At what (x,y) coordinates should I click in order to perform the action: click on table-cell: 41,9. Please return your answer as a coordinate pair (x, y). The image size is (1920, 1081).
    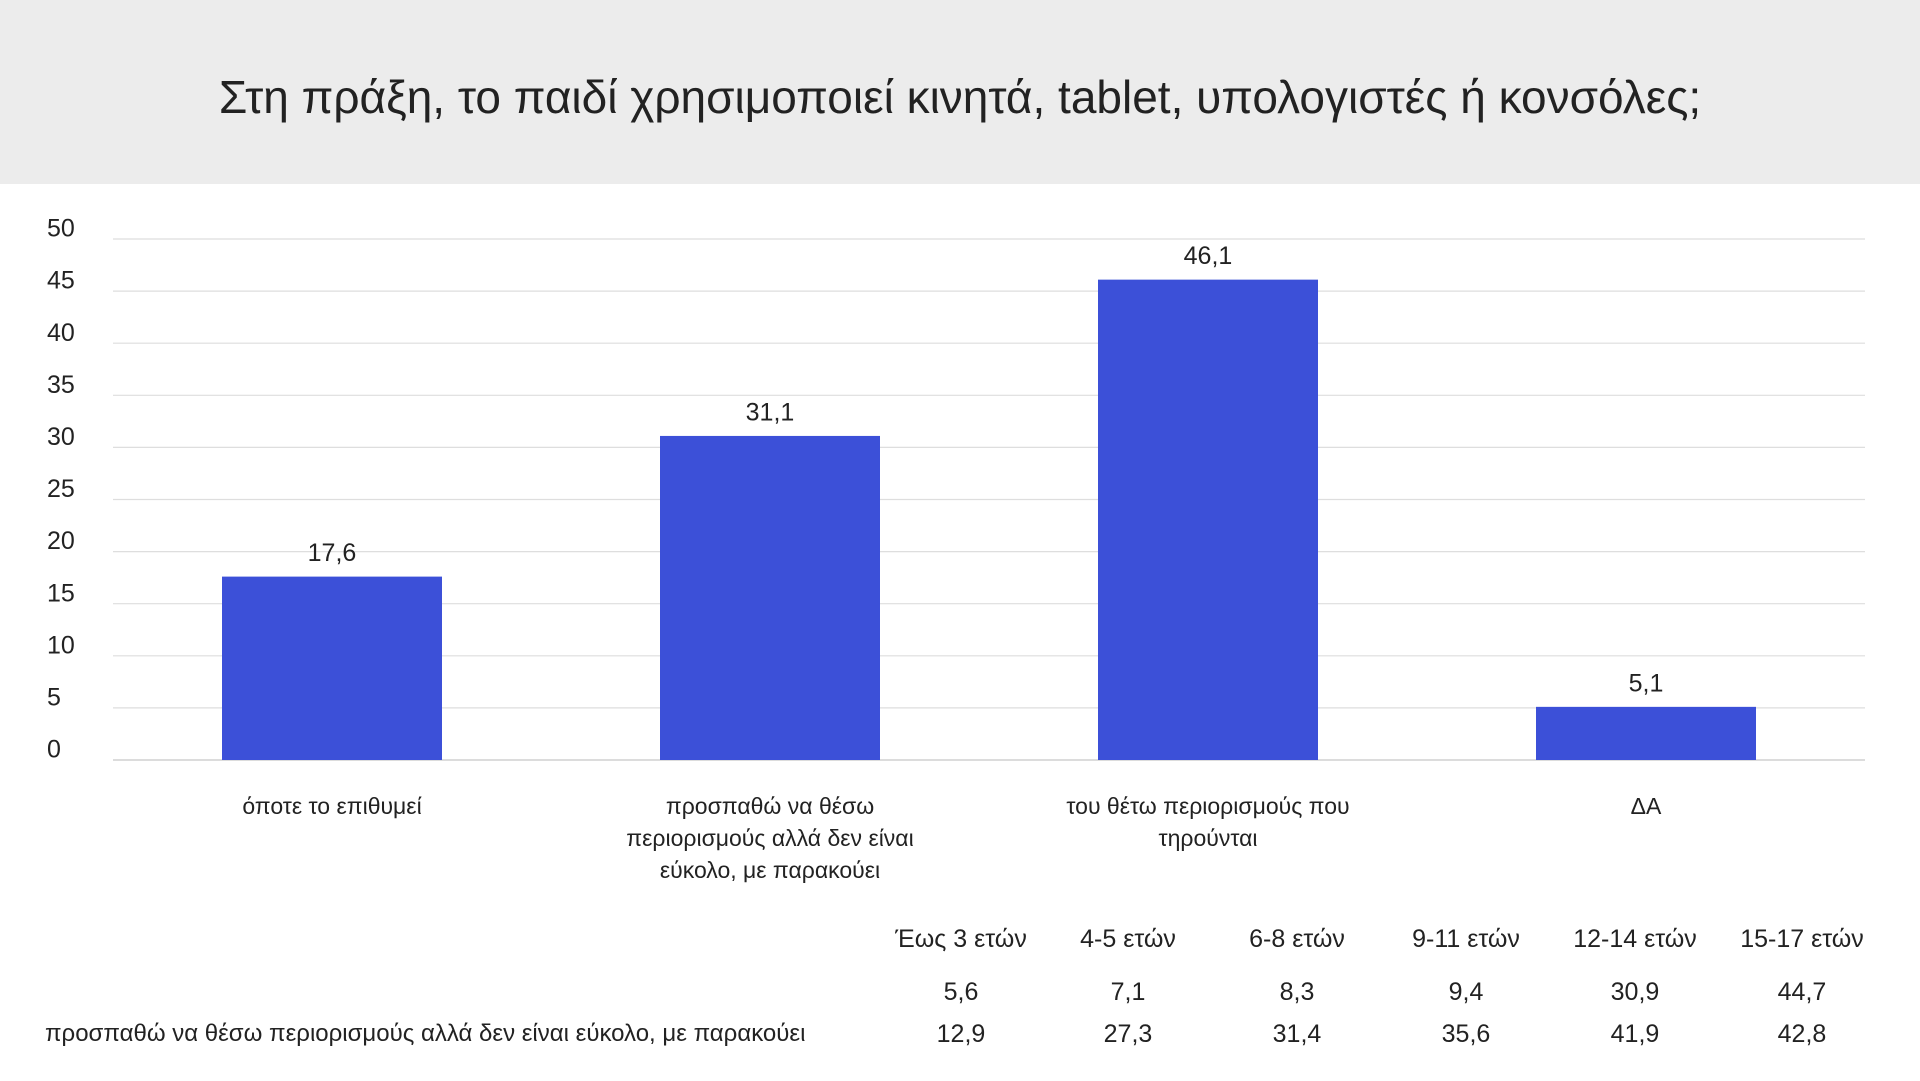
    Looking at the image, I should click on (1635, 1034).